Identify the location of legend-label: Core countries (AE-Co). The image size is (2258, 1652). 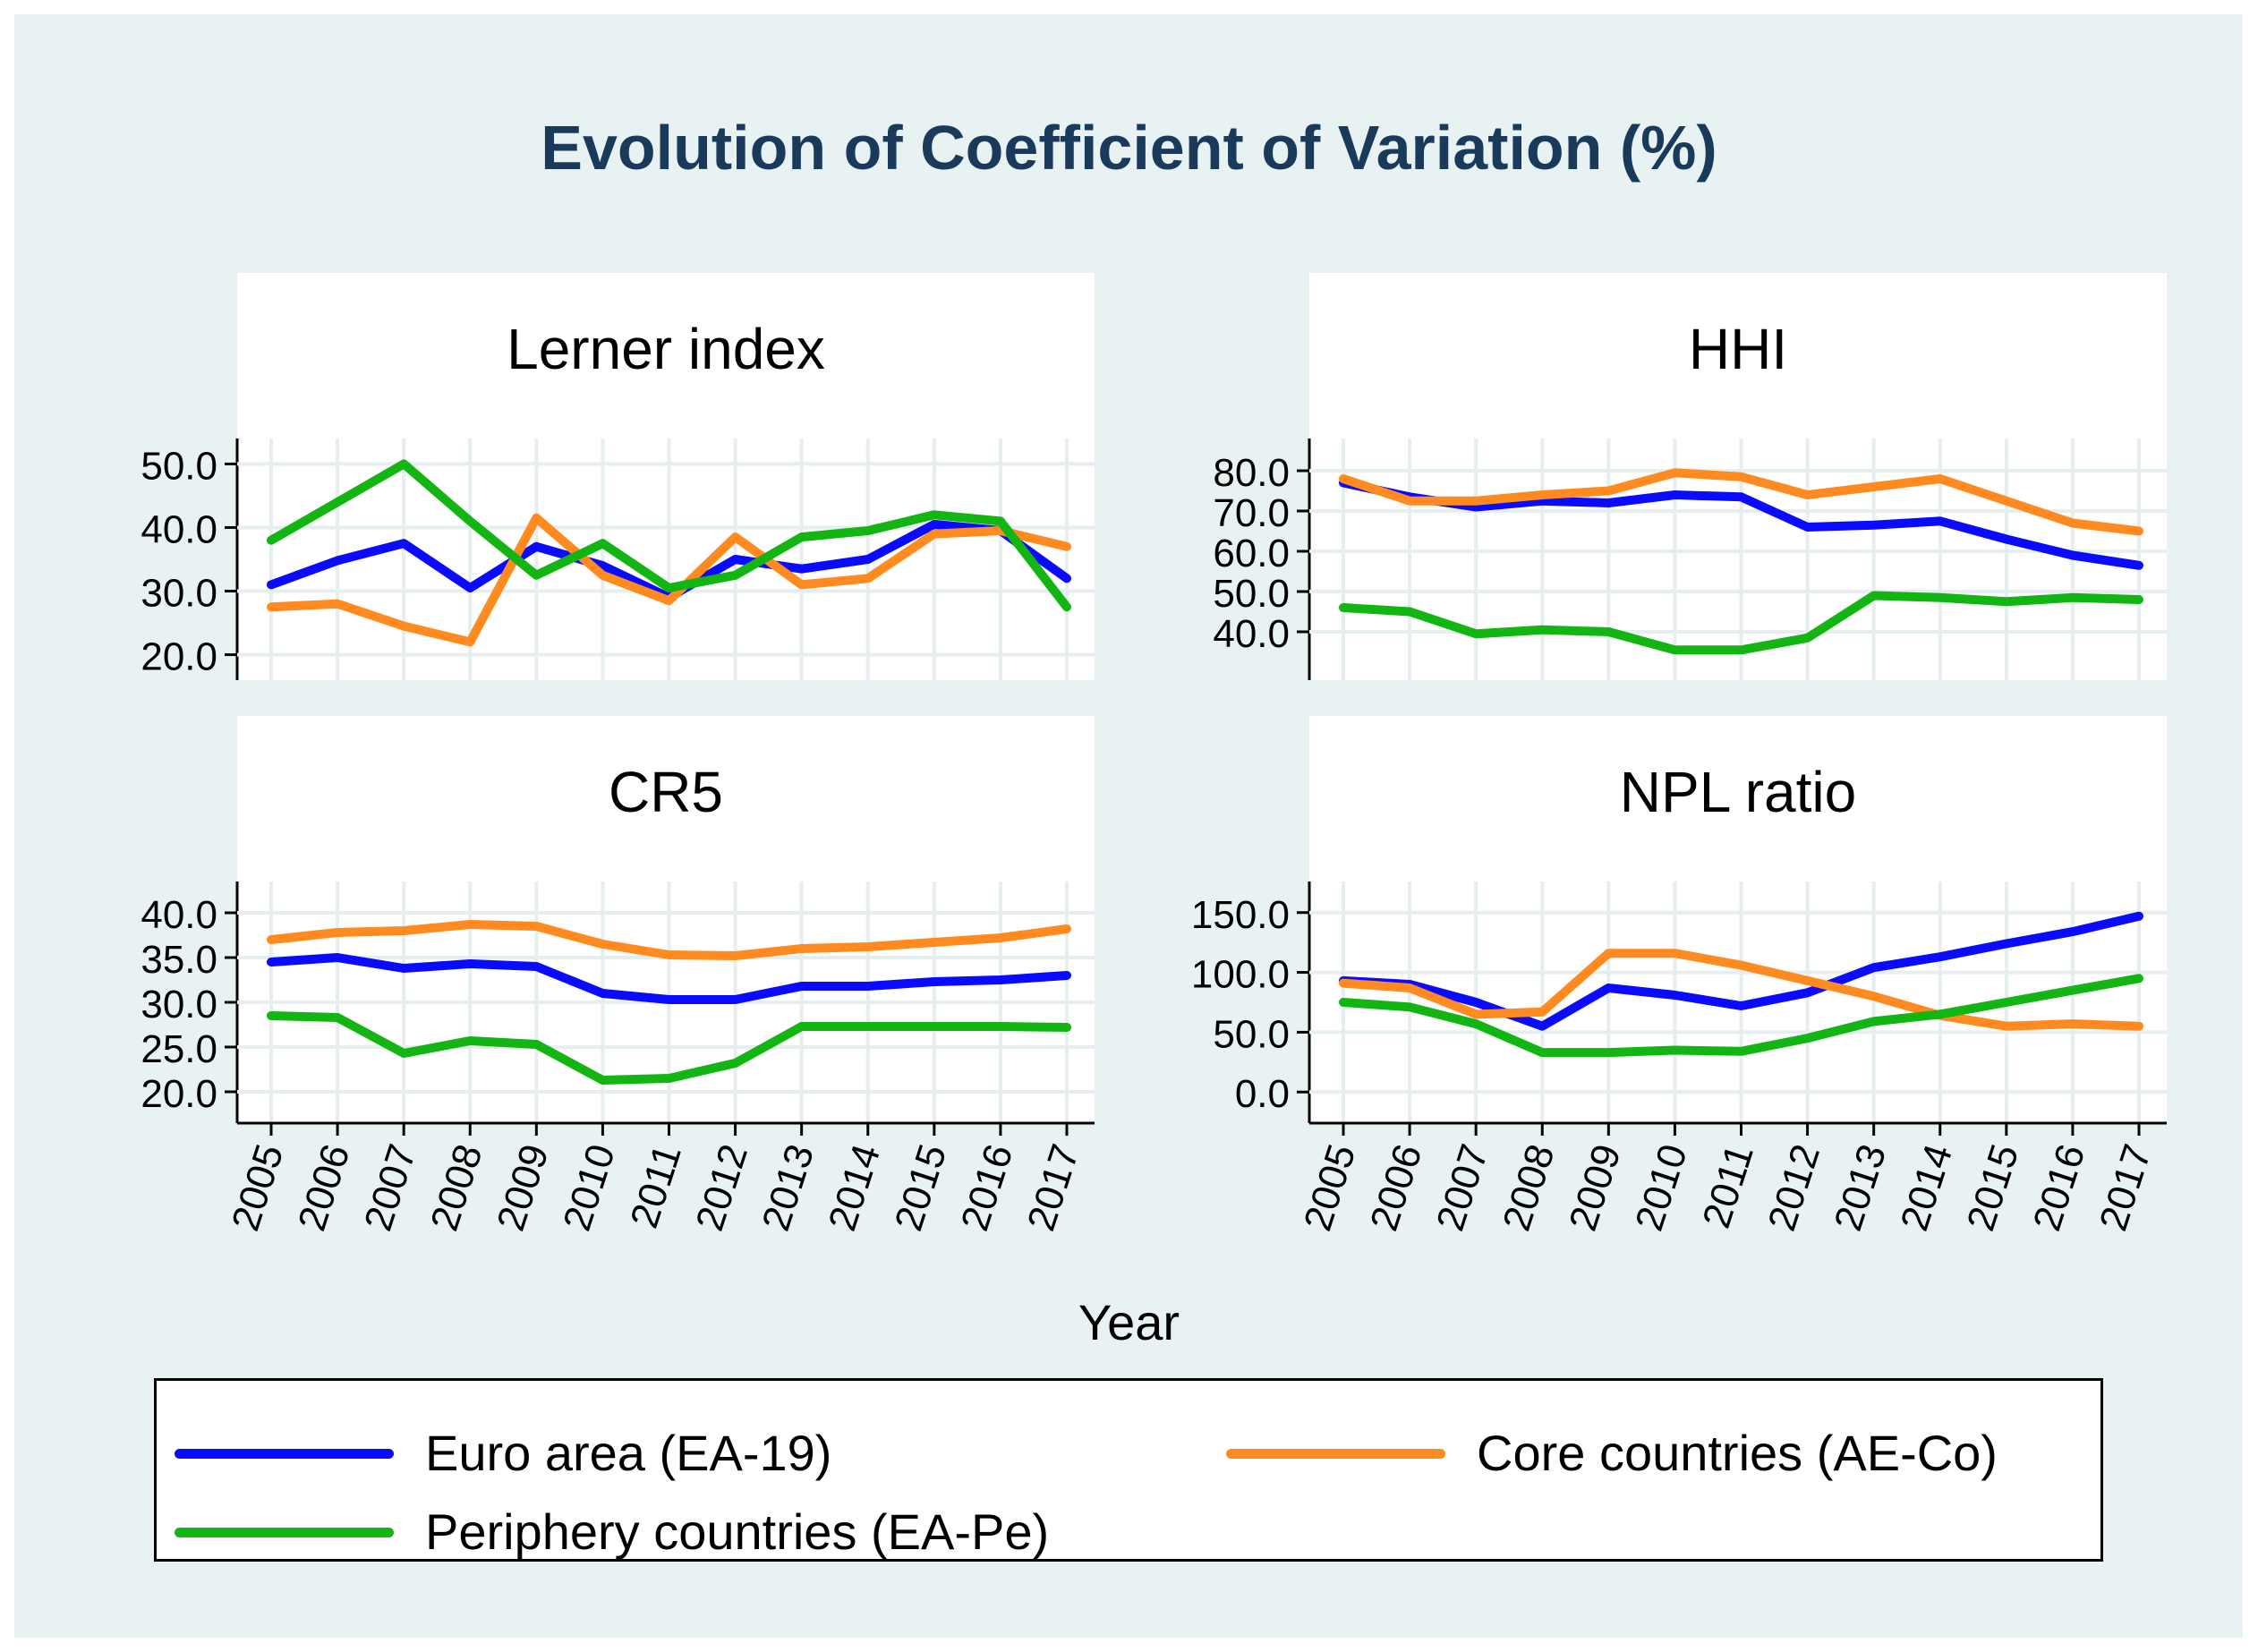
(1737, 1453).